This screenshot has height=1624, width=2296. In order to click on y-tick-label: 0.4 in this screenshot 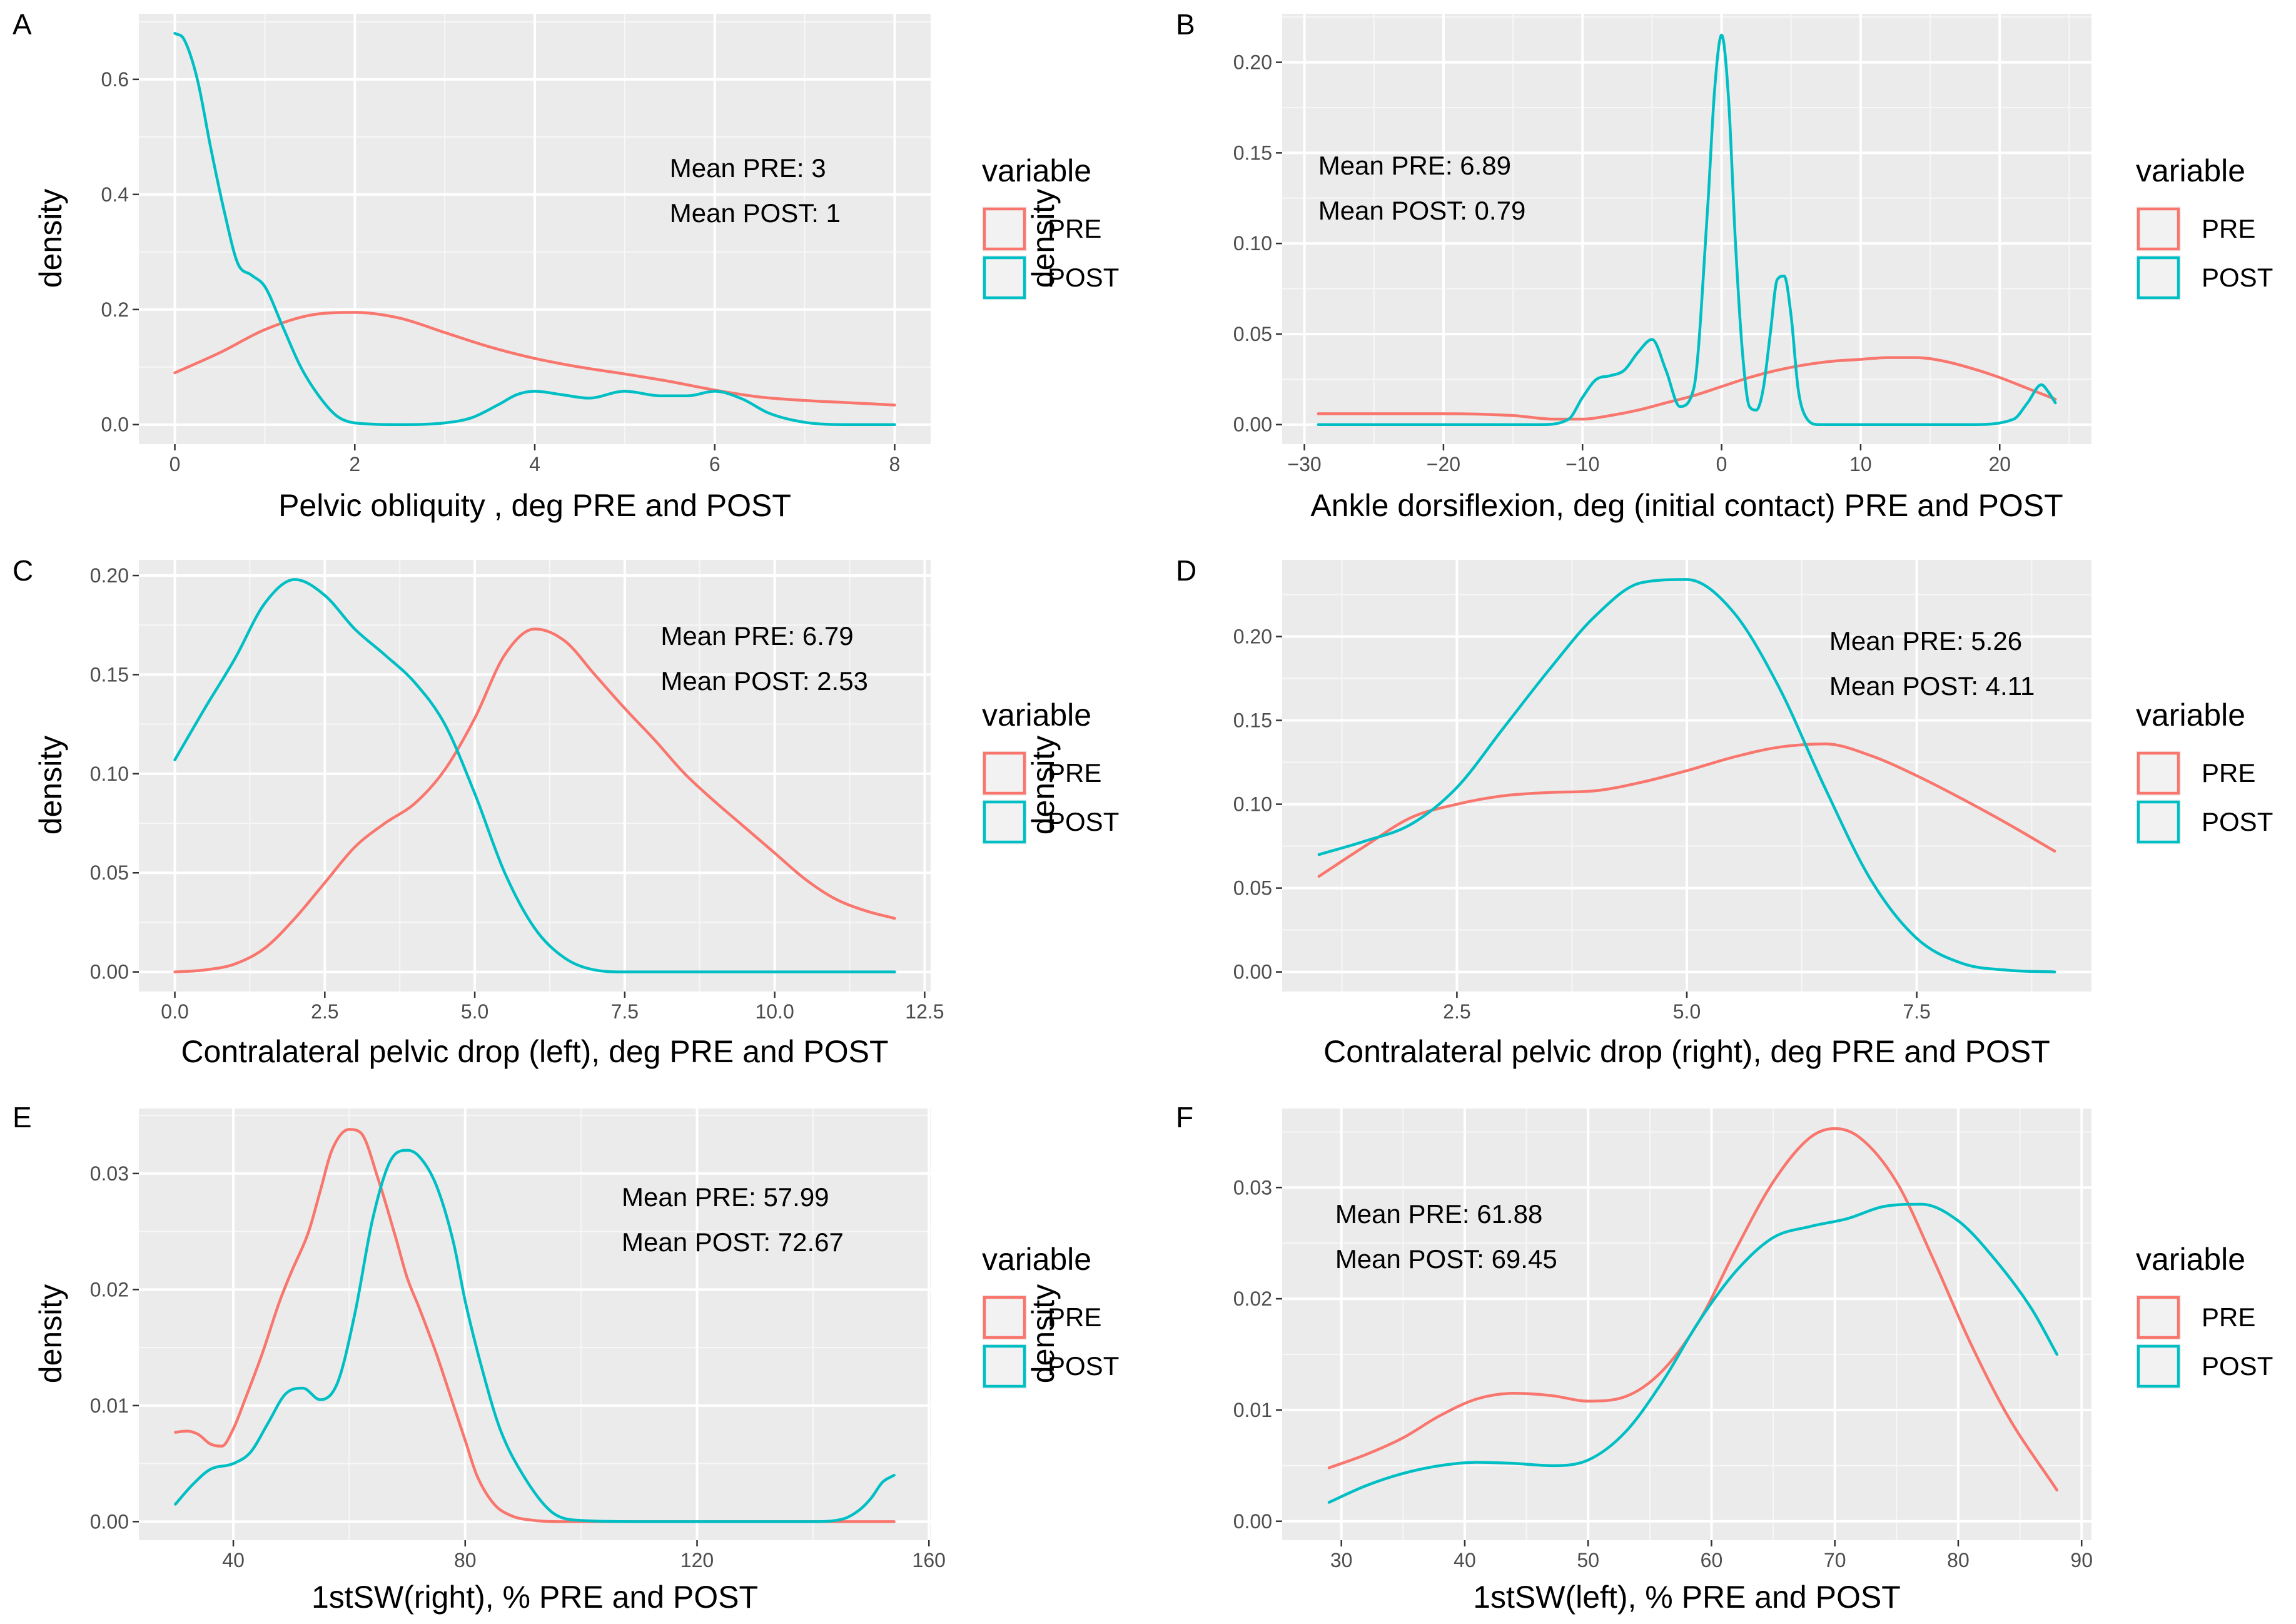, I will do `click(115, 194)`.